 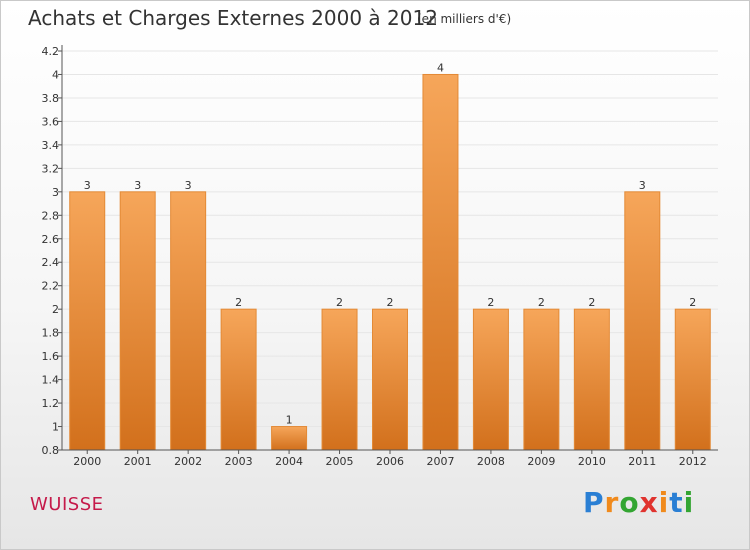 I want to click on bar-value-label: 1, so click(x=289, y=420).